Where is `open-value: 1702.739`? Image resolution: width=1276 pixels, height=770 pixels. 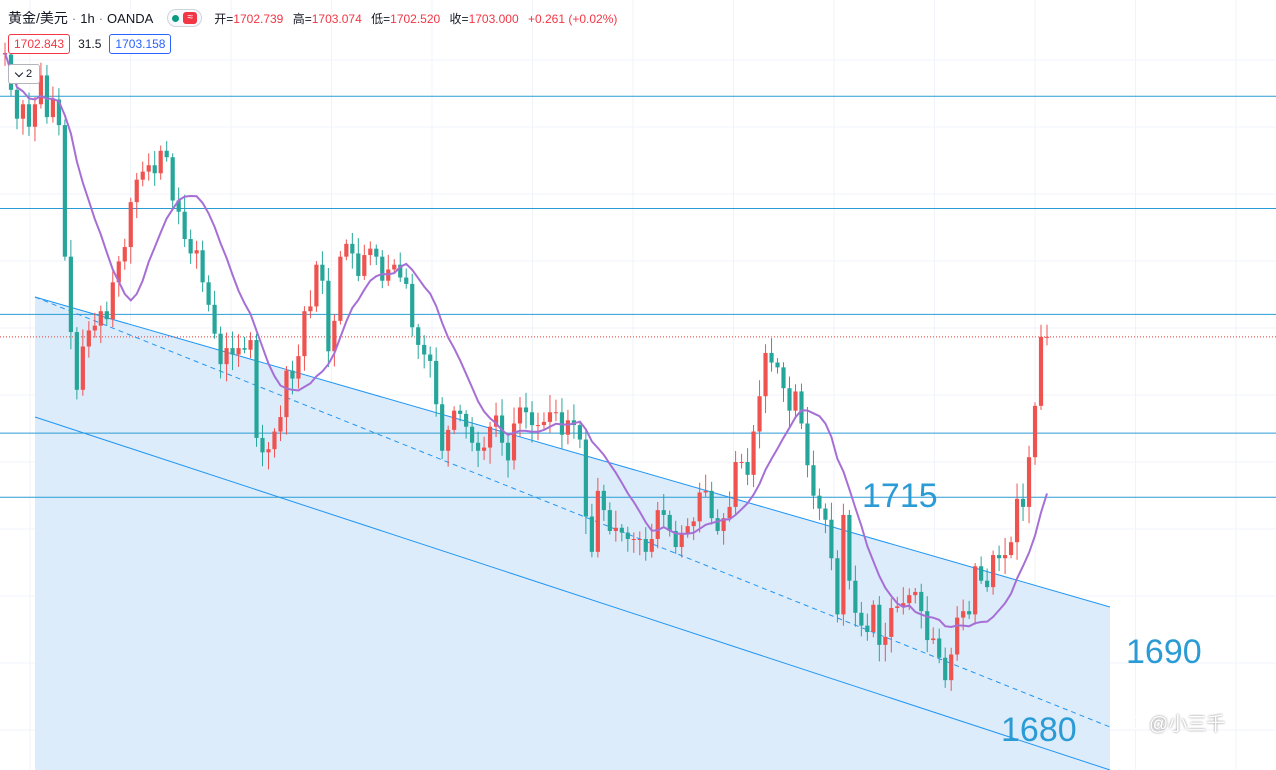
open-value: 1702.739 is located at coordinates (258, 18).